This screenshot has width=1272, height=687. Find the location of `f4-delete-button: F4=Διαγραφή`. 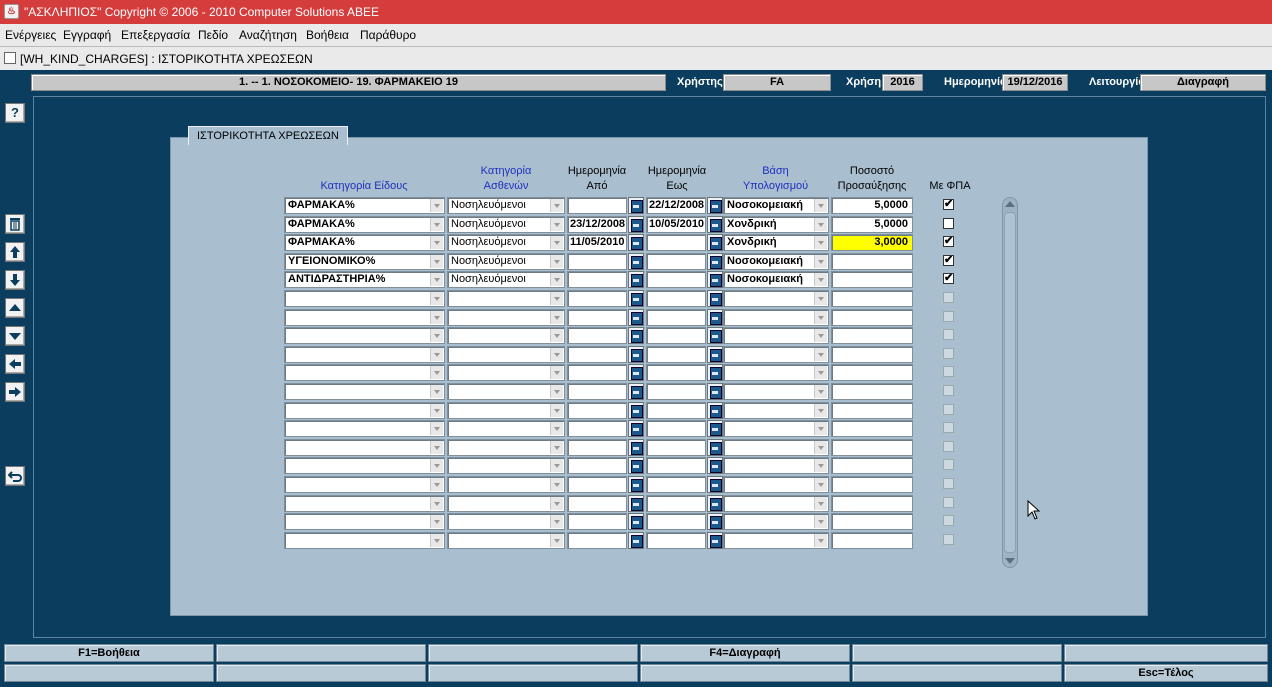

f4-delete-button: F4=Διαγραφή is located at coordinates (745, 653).